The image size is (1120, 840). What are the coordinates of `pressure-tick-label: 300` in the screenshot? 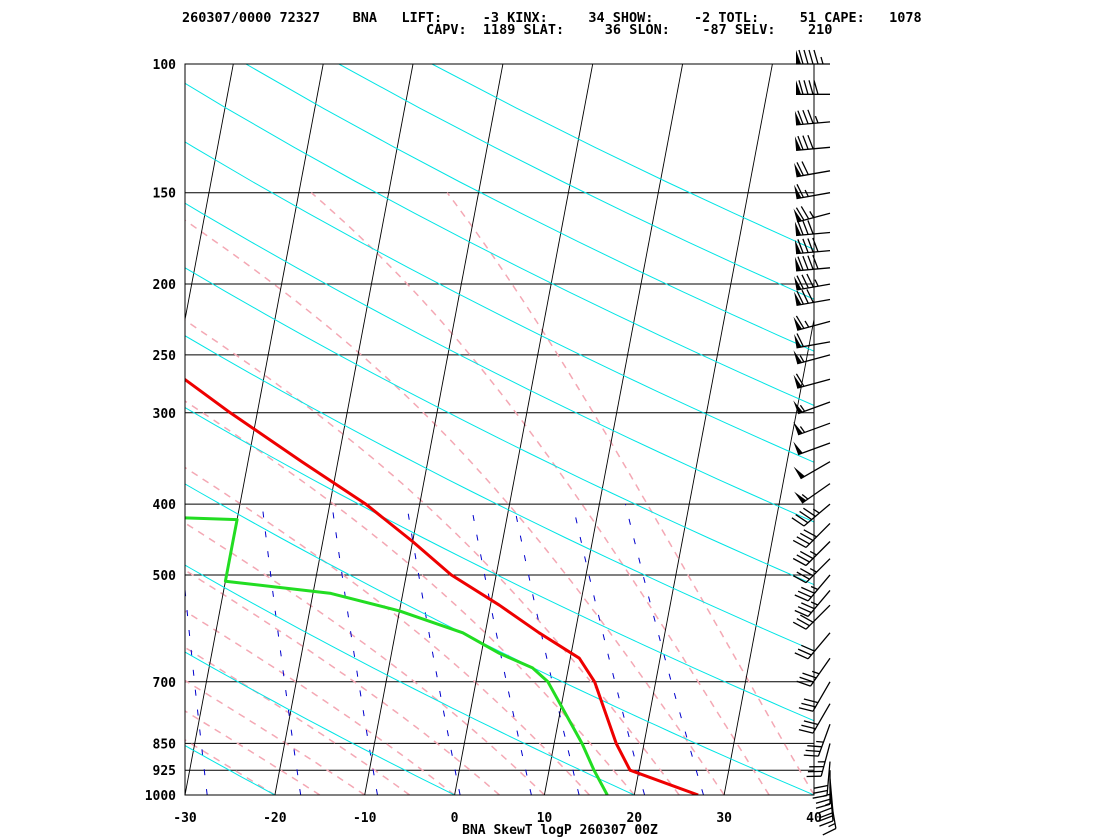 It's located at (165, 414).